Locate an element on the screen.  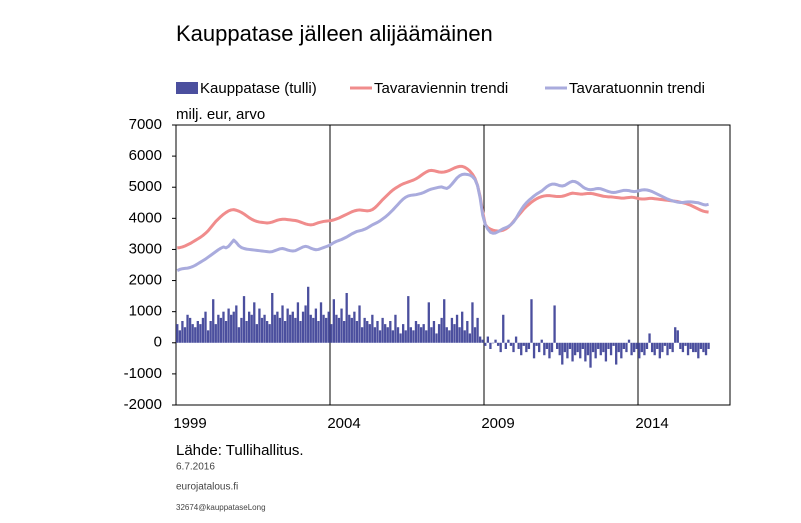
legend-label: Tavaratuonnin trendi is located at coordinates (637, 88).